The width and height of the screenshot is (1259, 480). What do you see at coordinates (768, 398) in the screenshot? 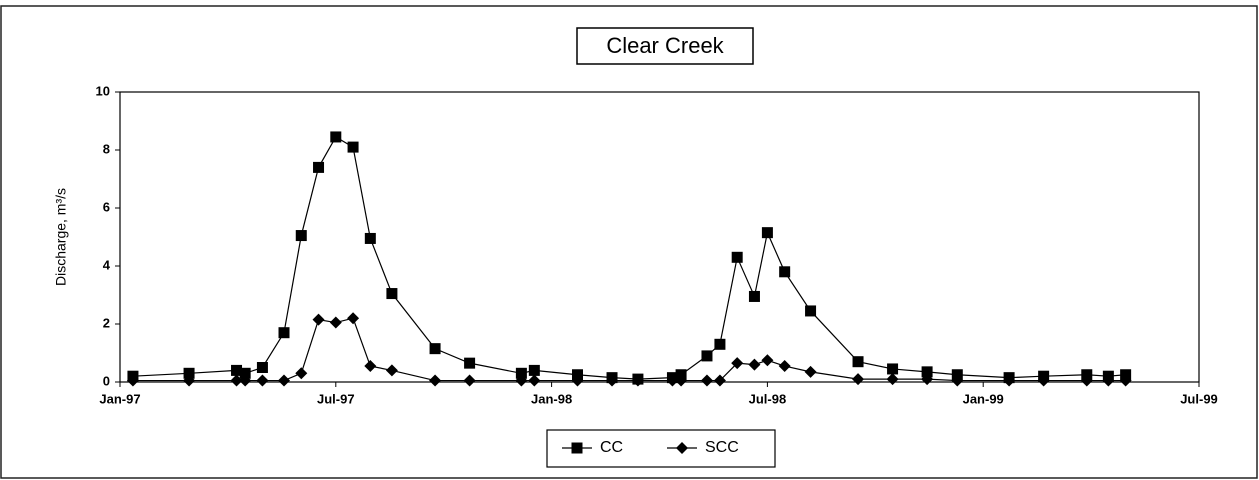
I see `x-tick-label: Jul-98` at bounding box center [768, 398].